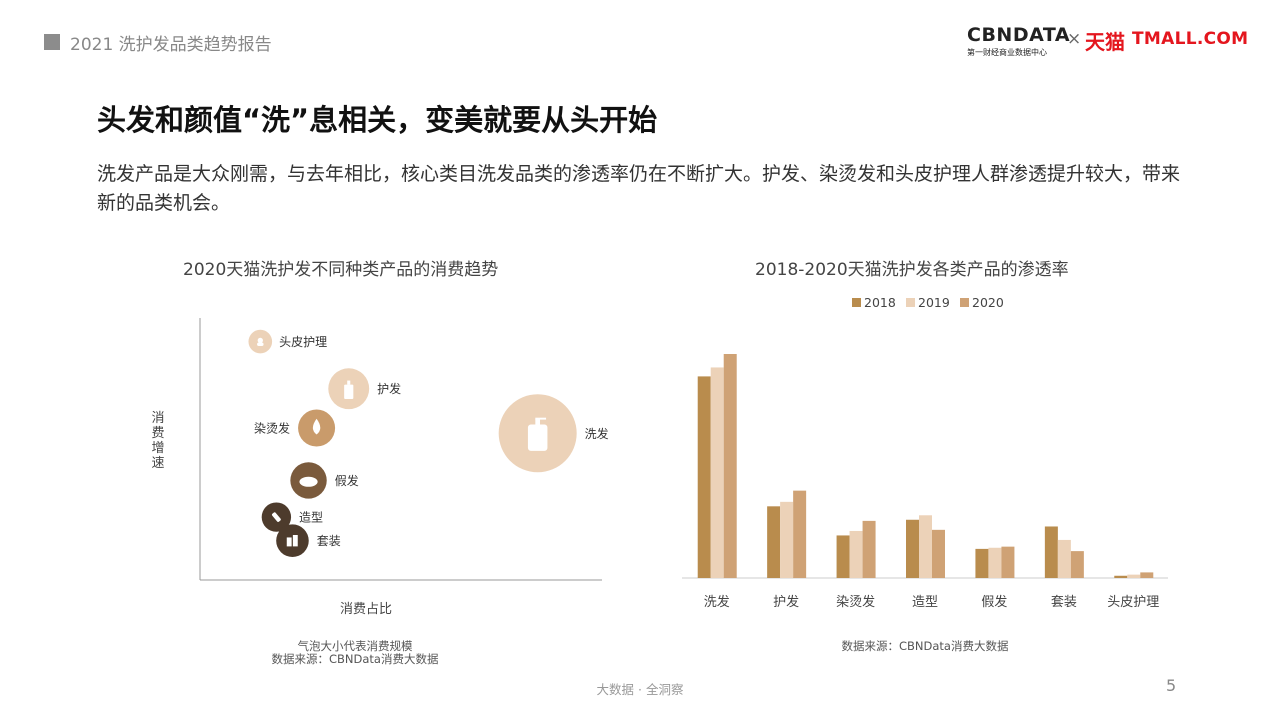 The height and width of the screenshot is (719, 1279). Describe the element at coordinates (308, 481) in the screenshot. I see `wig-icon` at that location.